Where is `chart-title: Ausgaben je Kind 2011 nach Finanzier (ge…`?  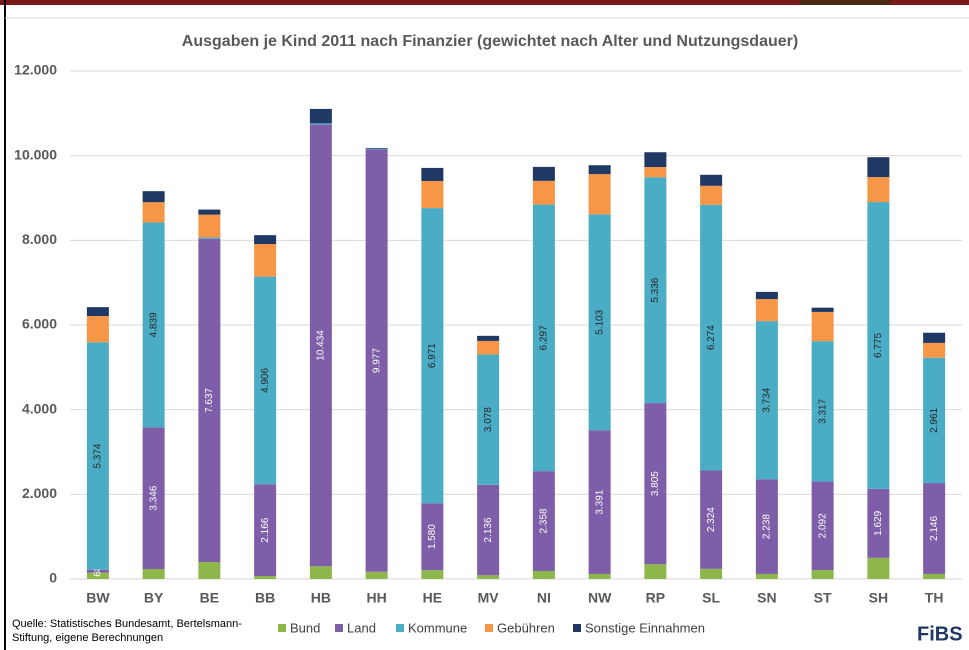 chart-title: Ausgaben je Kind 2011 nach Finanzier (ge… is located at coordinates (490, 41).